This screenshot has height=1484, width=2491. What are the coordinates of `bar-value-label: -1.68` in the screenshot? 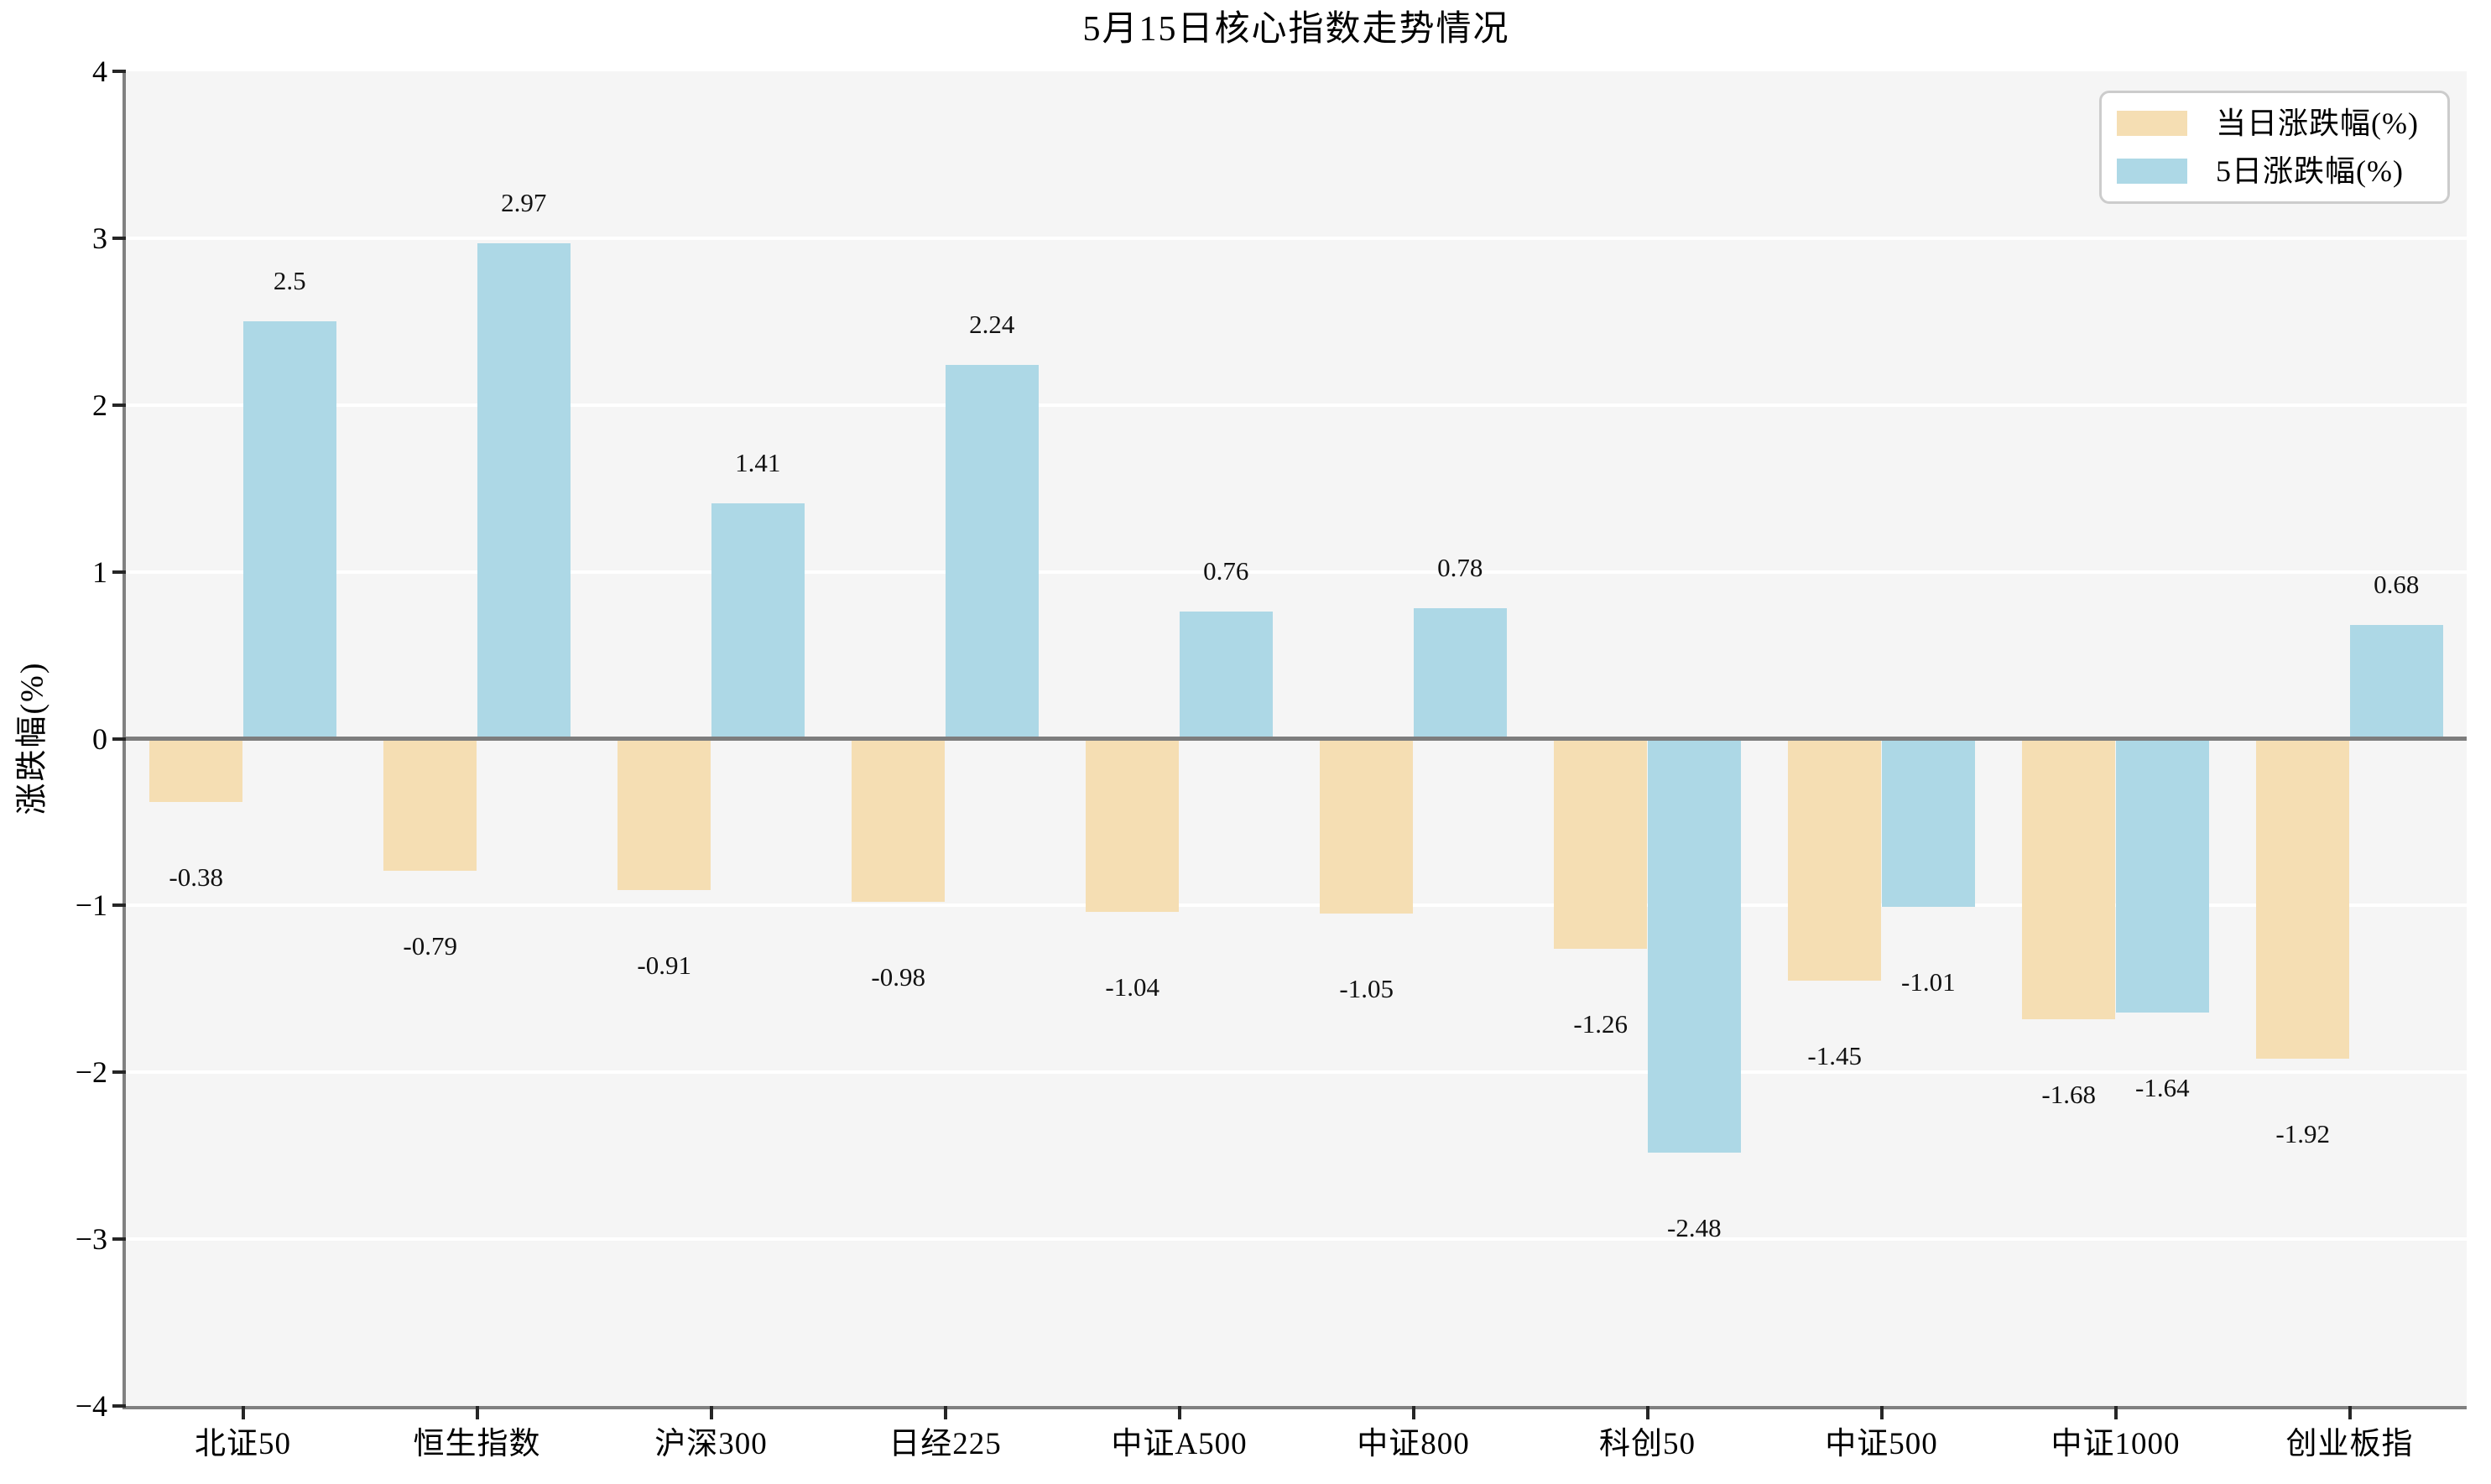 It's located at (2069, 1094).